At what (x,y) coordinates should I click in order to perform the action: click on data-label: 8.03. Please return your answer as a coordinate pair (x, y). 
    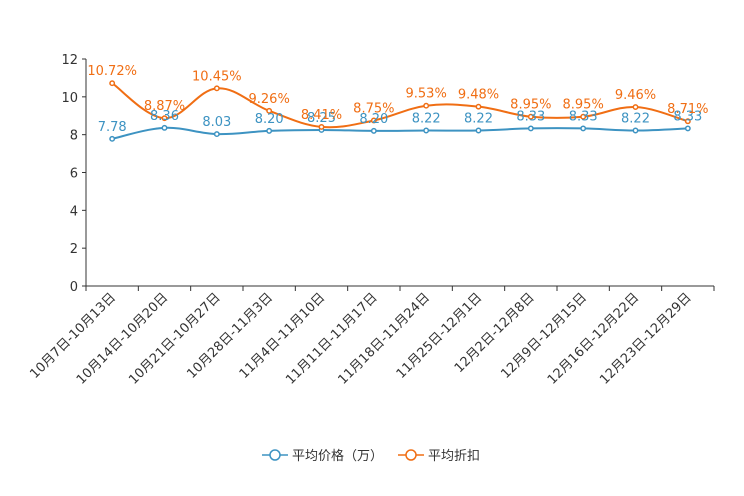
    Looking at the image, I should click on (216, 122).